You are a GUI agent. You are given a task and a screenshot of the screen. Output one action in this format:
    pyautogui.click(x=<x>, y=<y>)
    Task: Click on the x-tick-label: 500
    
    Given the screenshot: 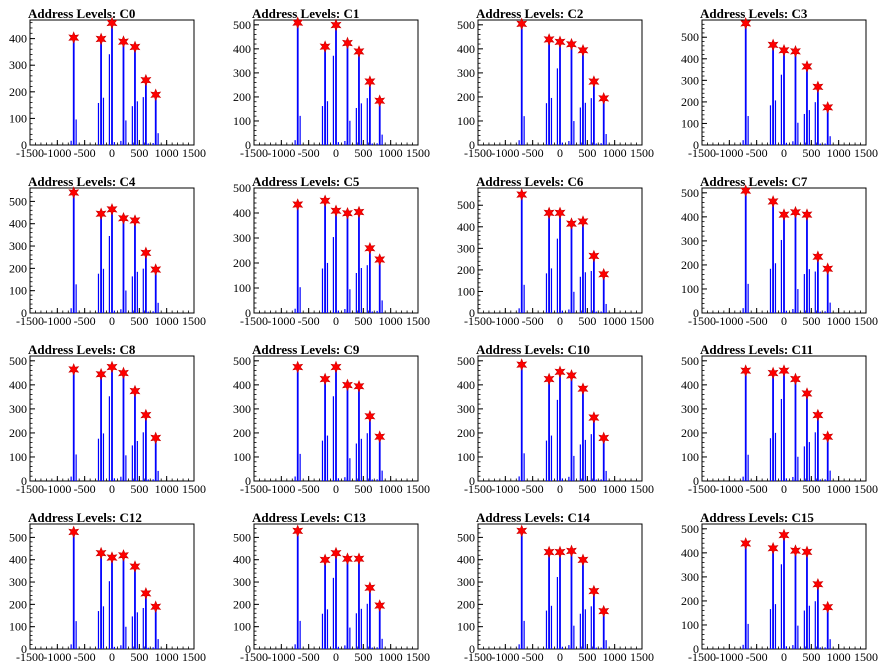 What is the action you would take?
    pyautogui.click(x=363, y=321)
    